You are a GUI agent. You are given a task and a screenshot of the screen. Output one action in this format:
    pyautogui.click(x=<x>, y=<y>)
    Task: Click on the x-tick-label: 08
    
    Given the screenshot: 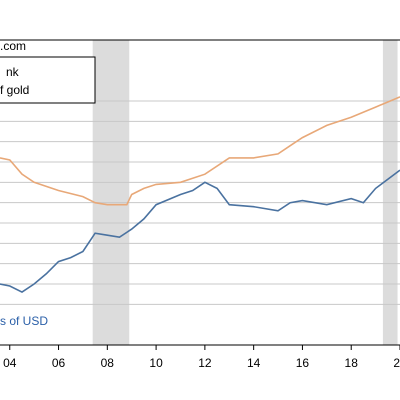 What is the action you would take?
    pyautogui.click(x=108, y=363)
    